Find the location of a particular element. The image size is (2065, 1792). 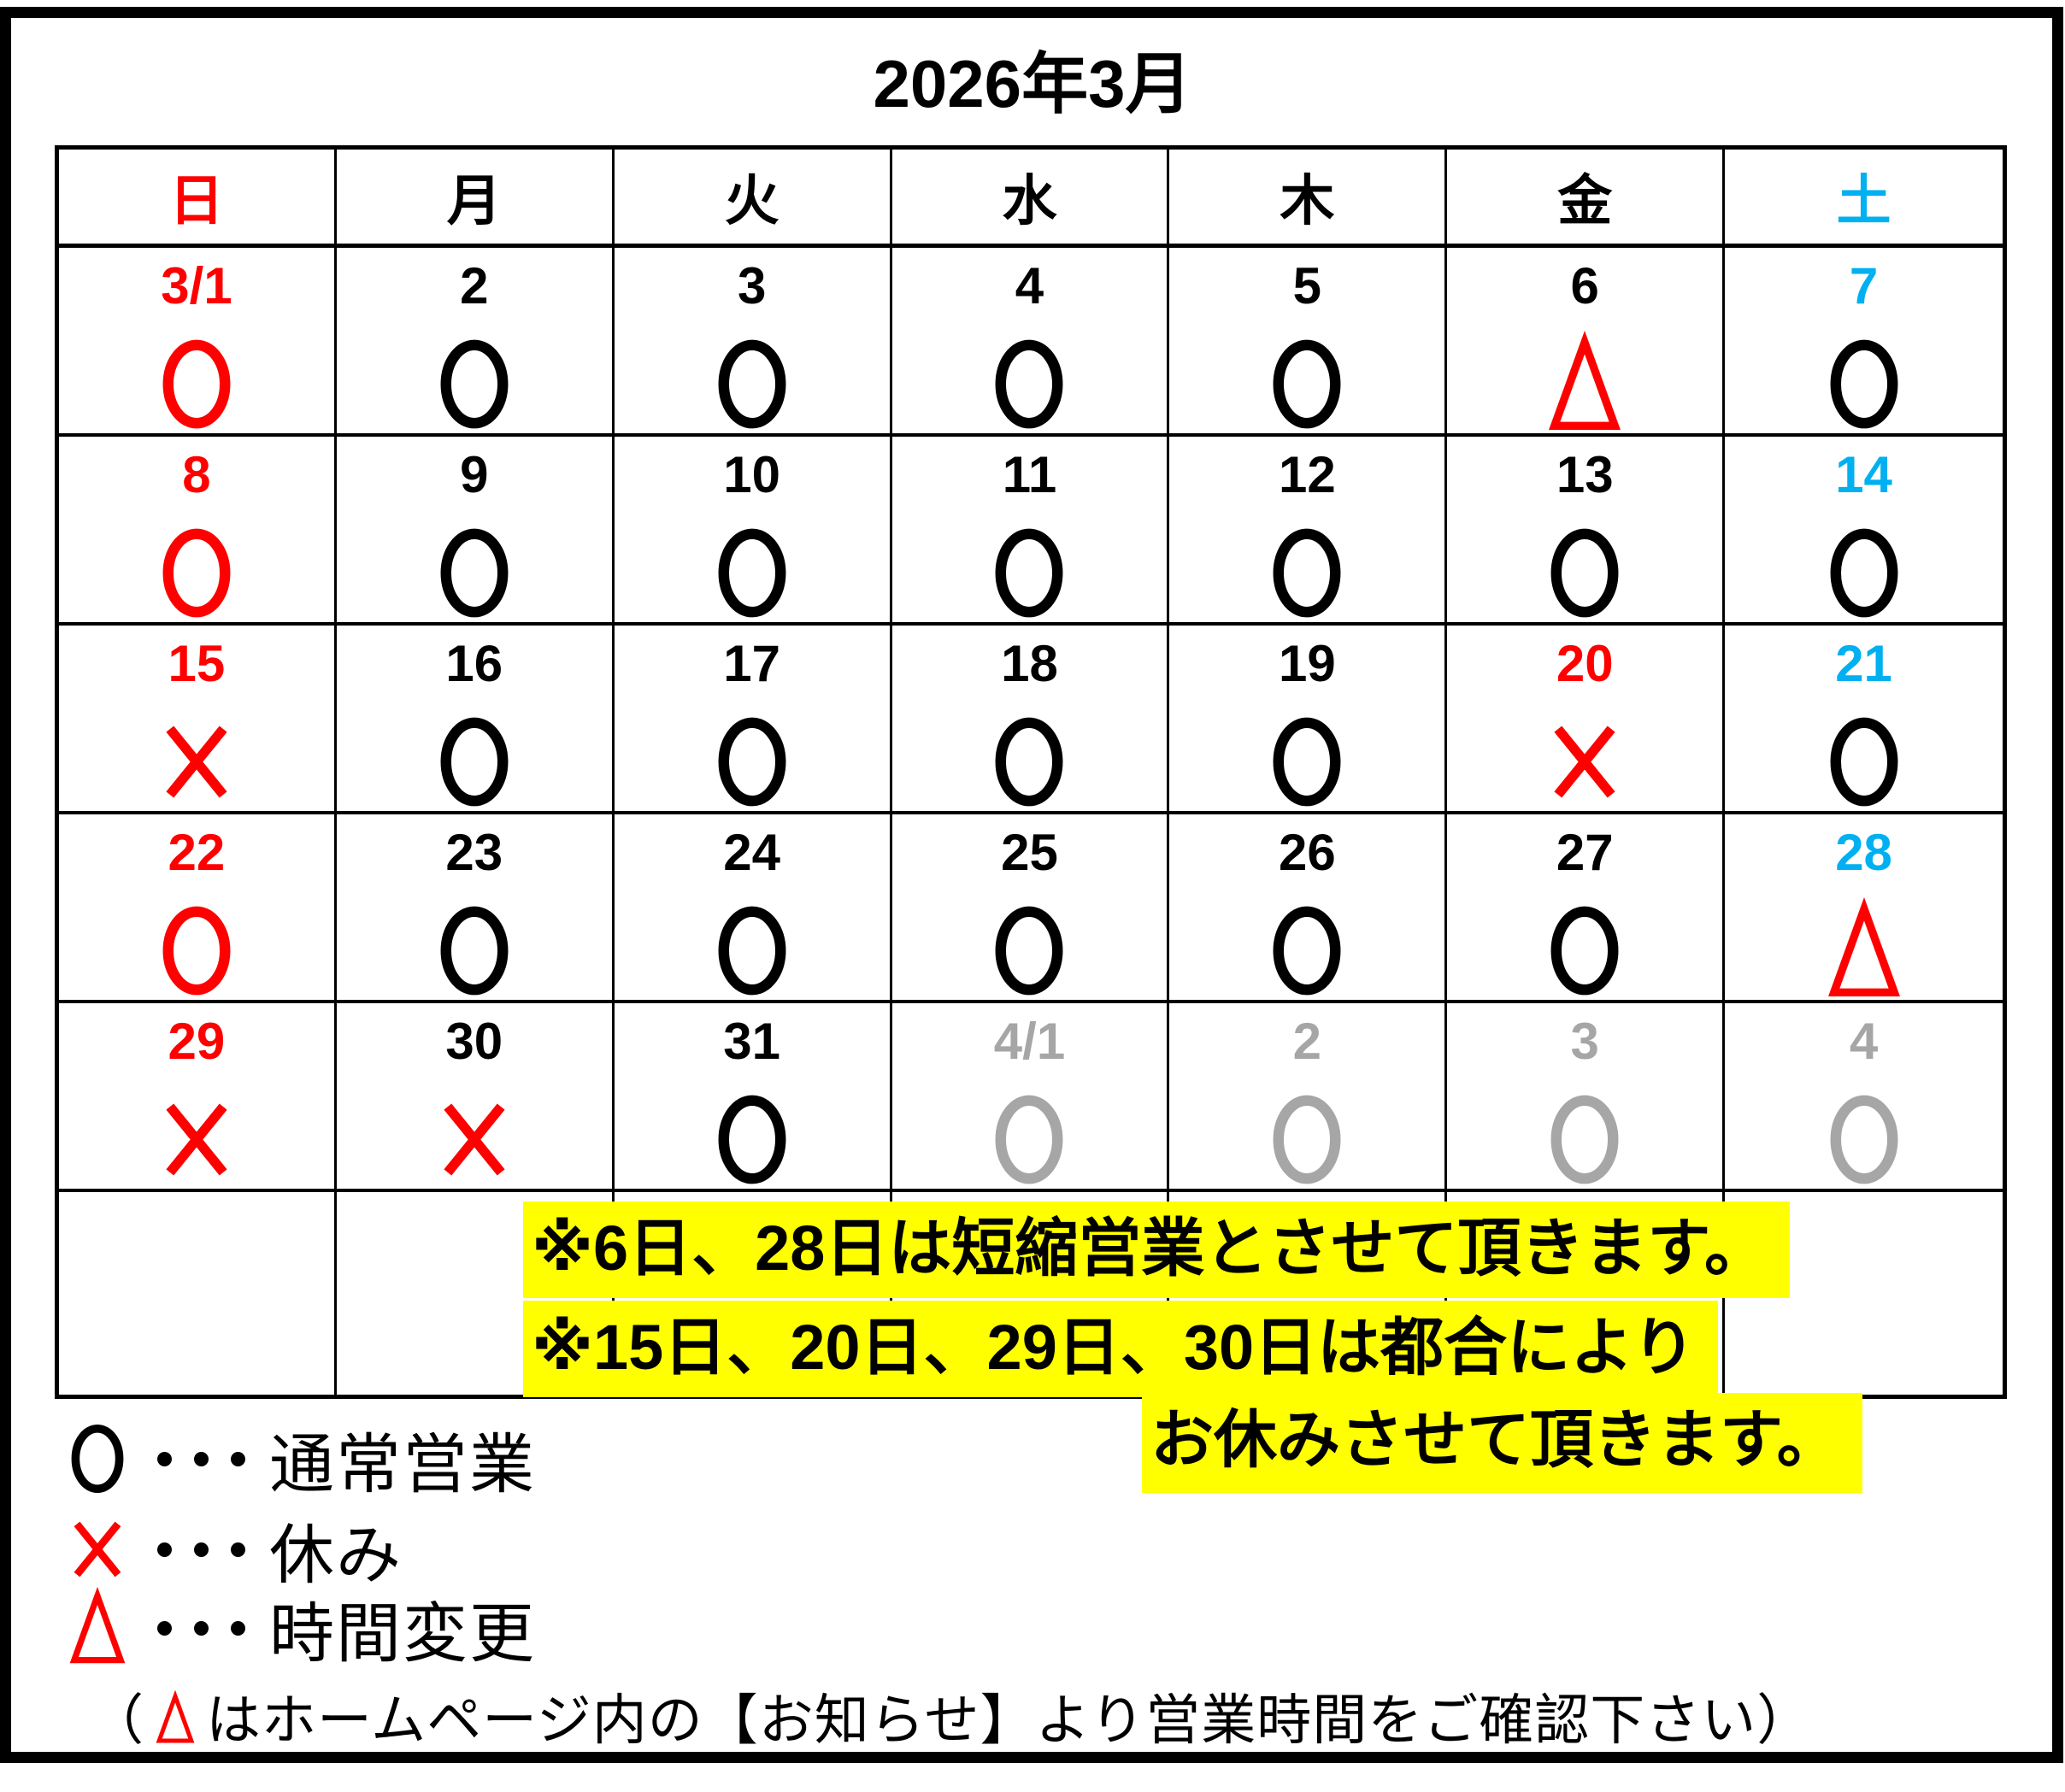

legend-item-open: 通常営業 is located at coordinates (299, 1459).